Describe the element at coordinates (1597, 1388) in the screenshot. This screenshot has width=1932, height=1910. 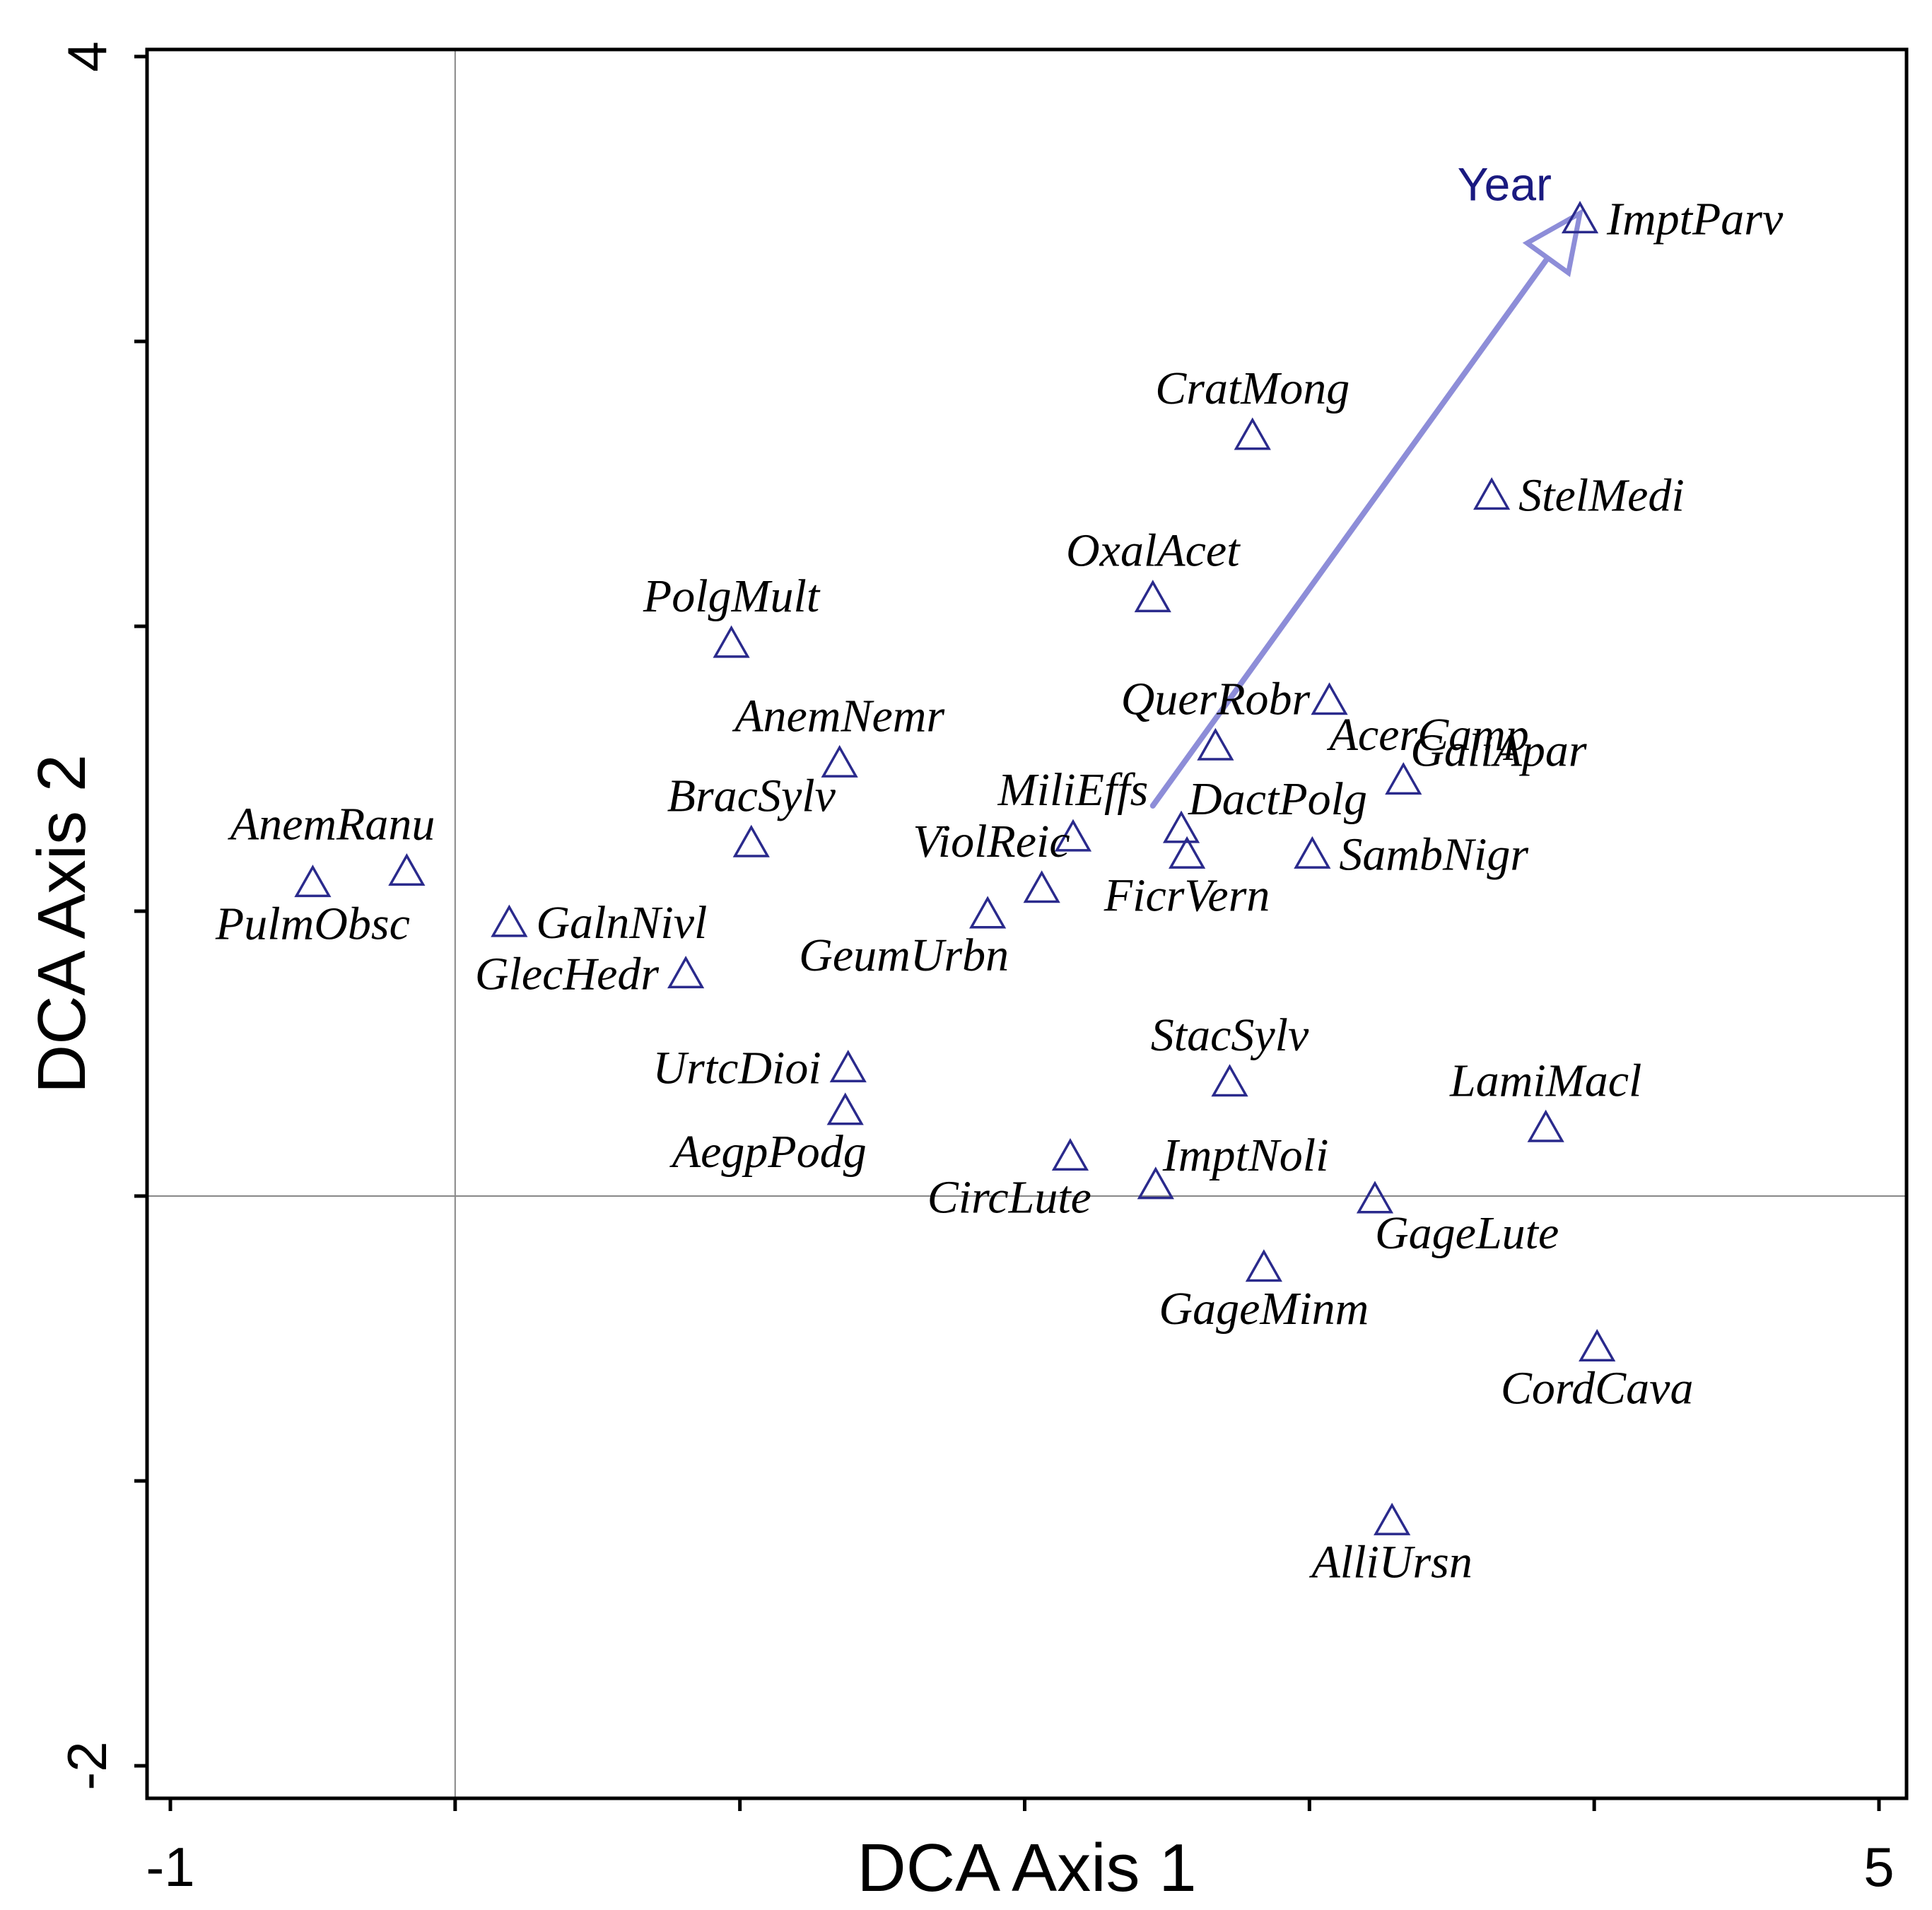
I see `species-label: CordCava` at that location.